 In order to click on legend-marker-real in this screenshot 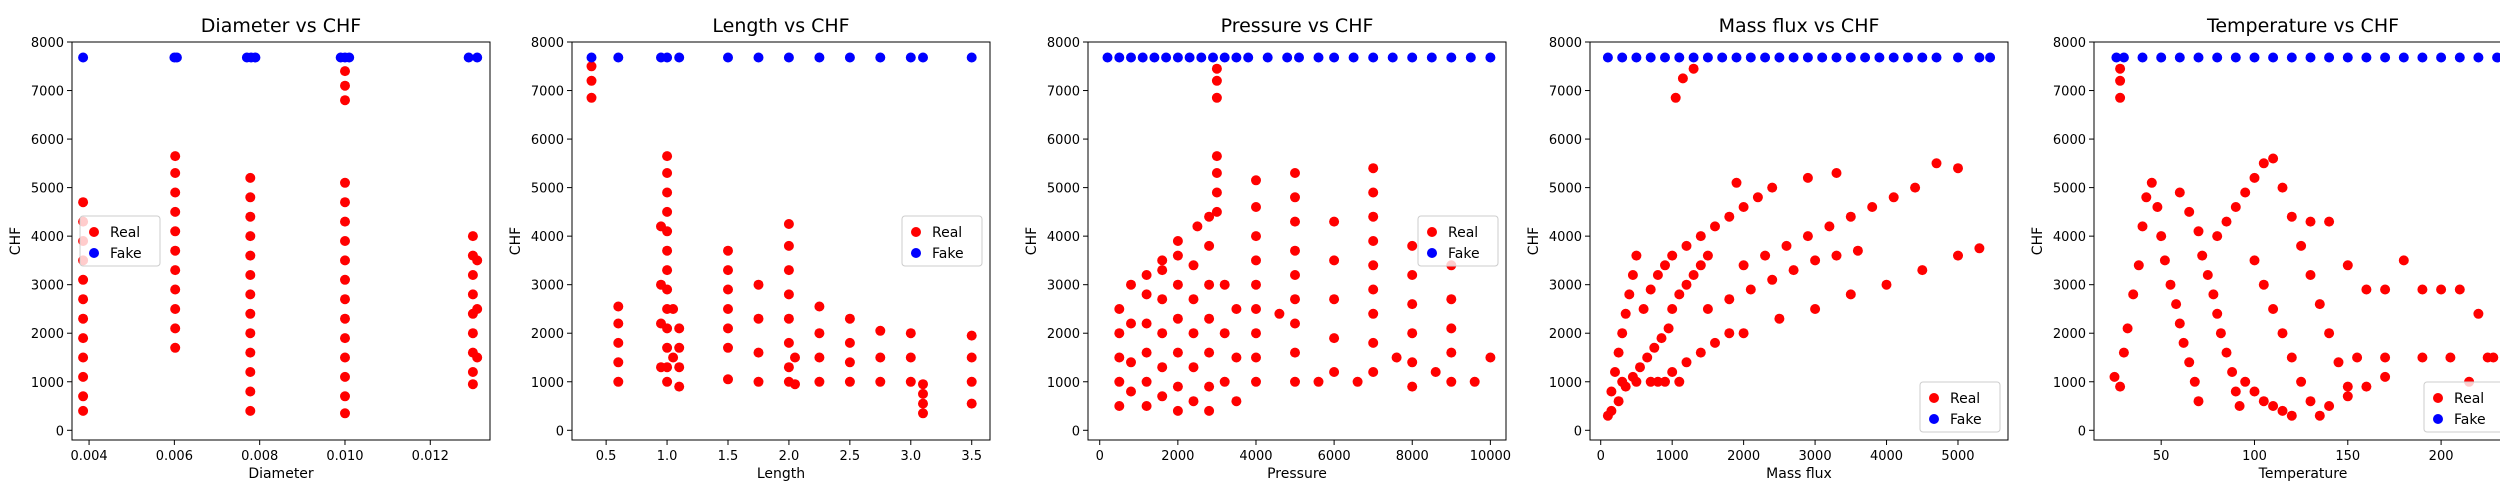, I will do `click(1432, 232)`.